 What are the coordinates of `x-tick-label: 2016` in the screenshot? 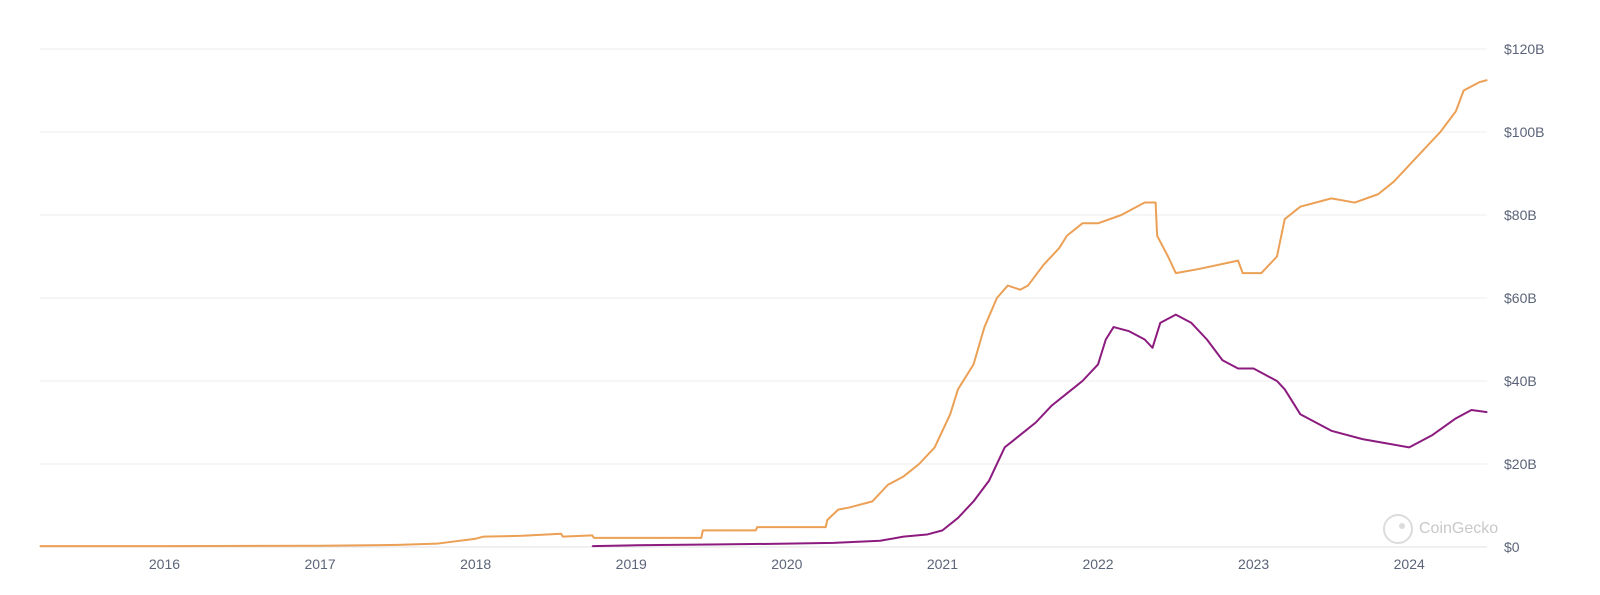 It's located at (164, 564).